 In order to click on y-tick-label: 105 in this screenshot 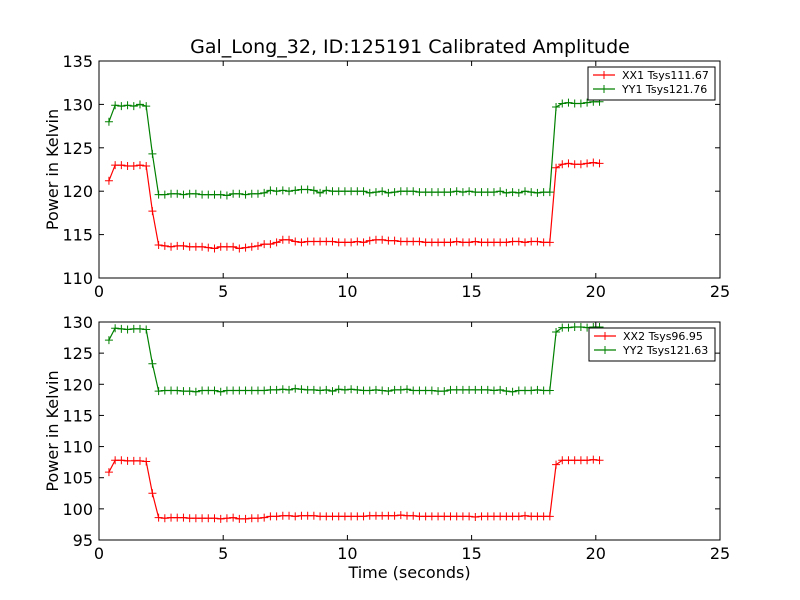, I will do `click(77, 478)`.